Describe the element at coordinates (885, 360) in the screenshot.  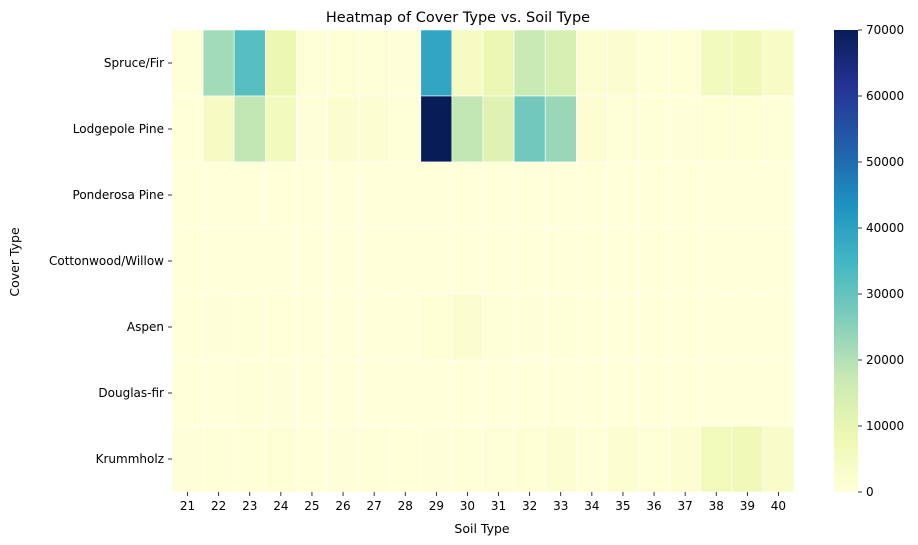
I see `colorbar-tick-label: 20000` at that location.